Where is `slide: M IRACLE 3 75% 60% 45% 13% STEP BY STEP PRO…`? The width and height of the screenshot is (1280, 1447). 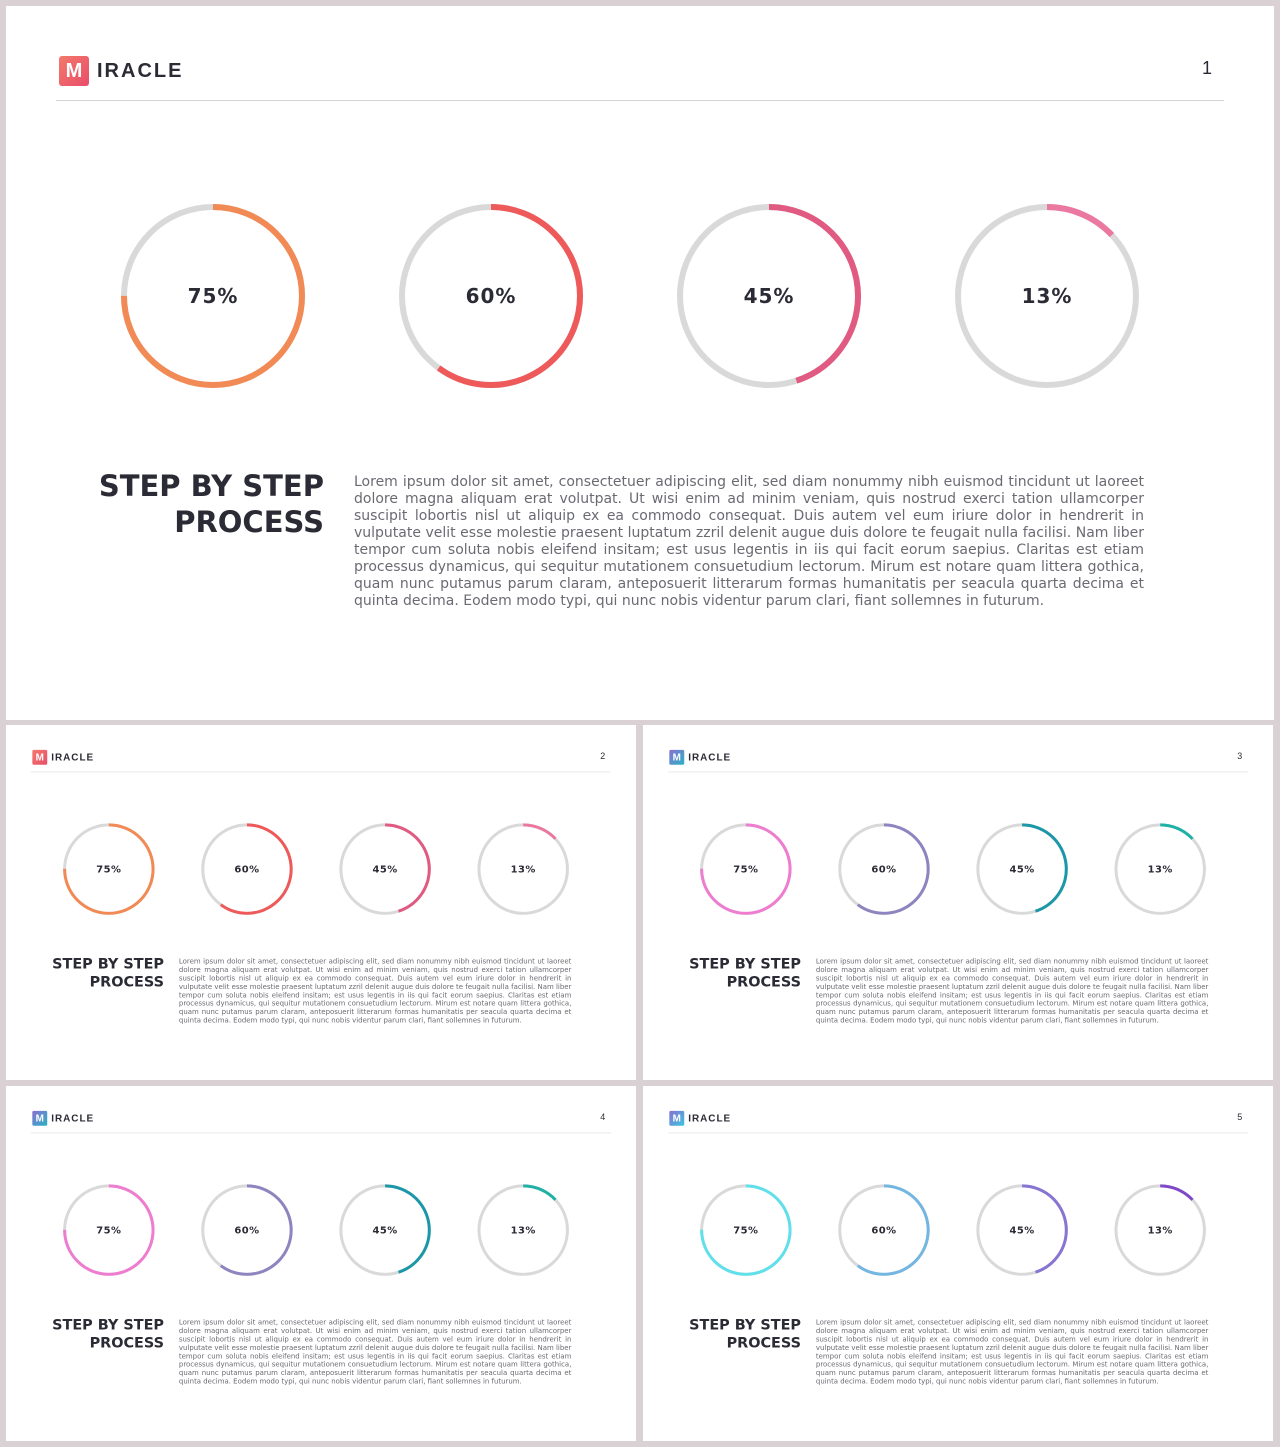 slide: M IRACLE 3 75% 60% 45% 13% STEP BY STEP PRO… is located at coordinates (958, 902).